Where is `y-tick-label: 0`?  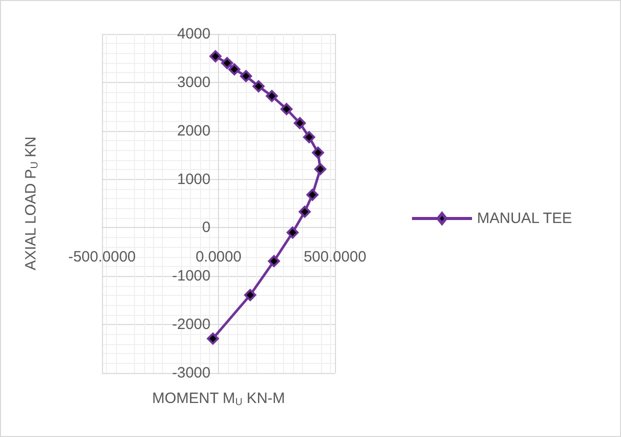 y-tick-label: 0 is located at coordinates (206, 227).